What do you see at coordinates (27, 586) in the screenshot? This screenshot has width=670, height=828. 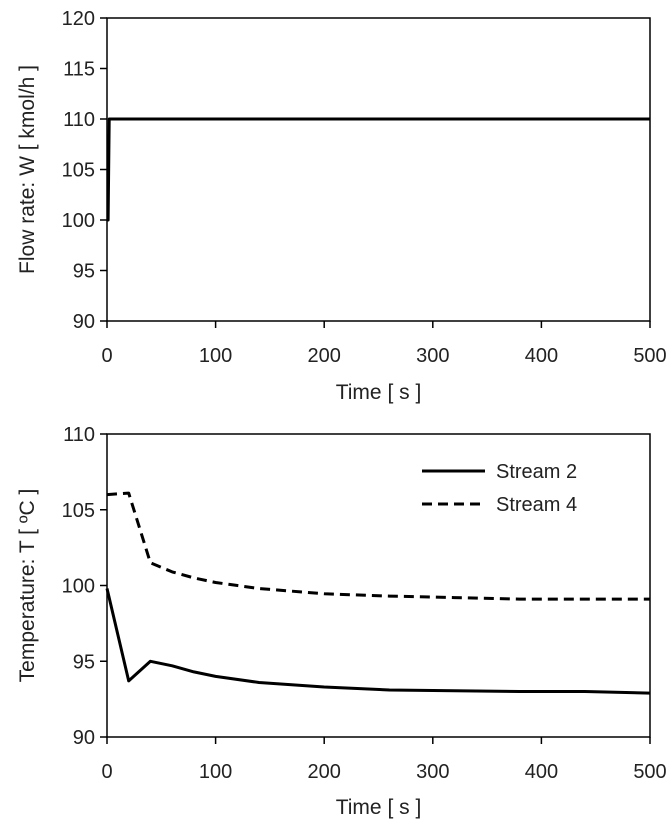 I see `y-axis-title: Temperature: T [ ºC ]` at bounding box center [27, 586].